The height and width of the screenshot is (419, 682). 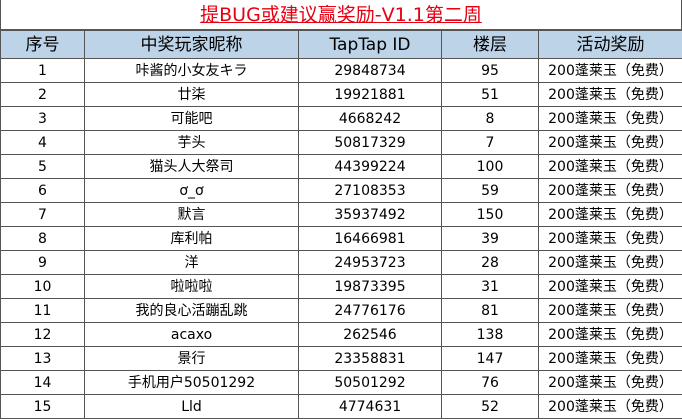 What do you see at coordinates (192, 143) in the screenshot?
I see `cell-nickname: 芋头` at bounding box center [192, 143].